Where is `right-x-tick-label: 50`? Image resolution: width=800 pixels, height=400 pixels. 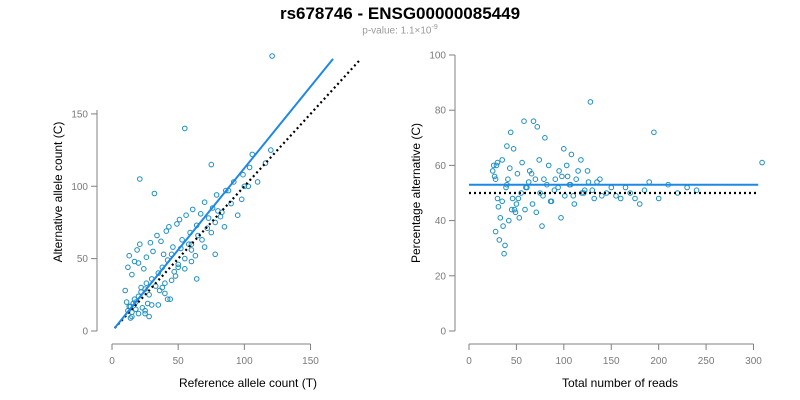 right-x-tick-label: 50 is located at coordinates (517, 361).